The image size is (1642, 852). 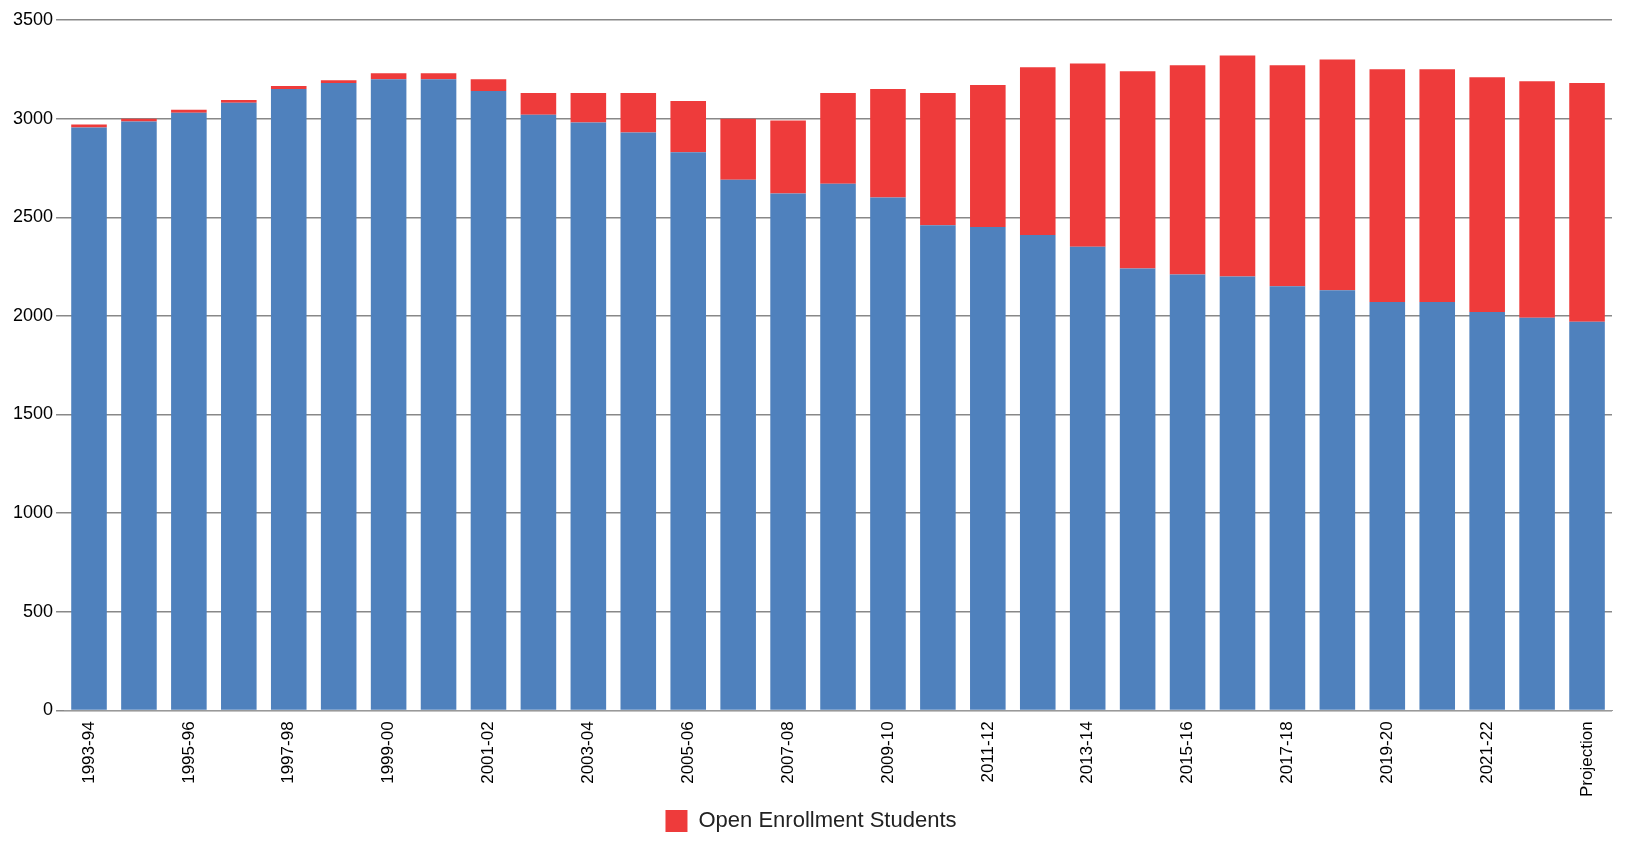 I want to click on x-tick-label: 2019-20, so click(x=1386, y=752).